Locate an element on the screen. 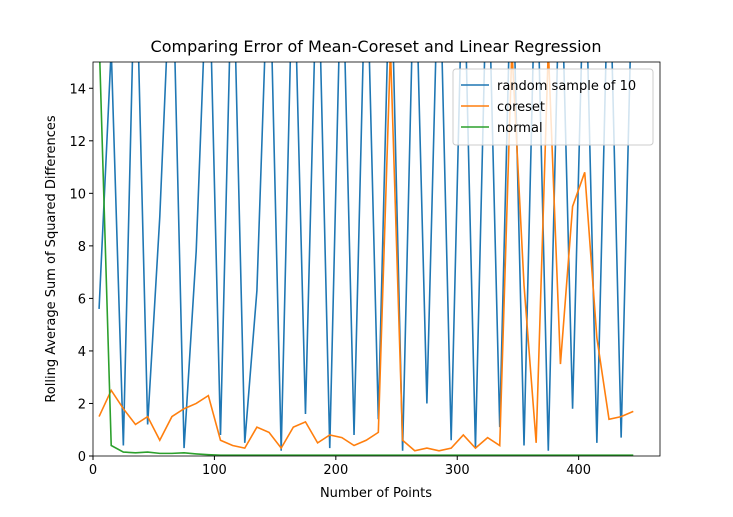 The width and height of the screenshot is (733, 517). y-tick-label: 2 is located at coordinates (82, 404).